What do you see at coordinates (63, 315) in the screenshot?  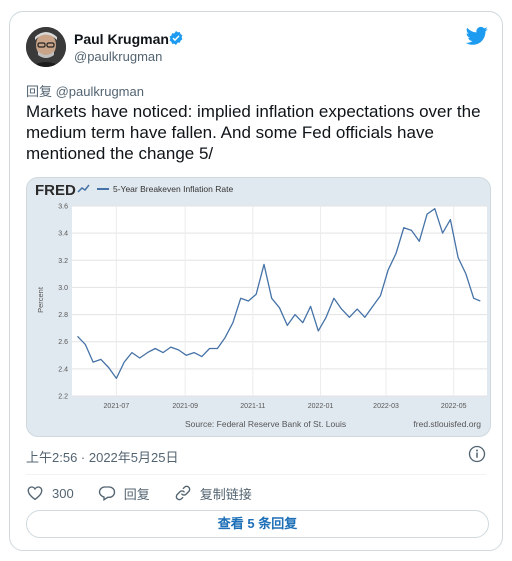 I see `y-tick-label: 2.8` at bounding box center [63, 315].